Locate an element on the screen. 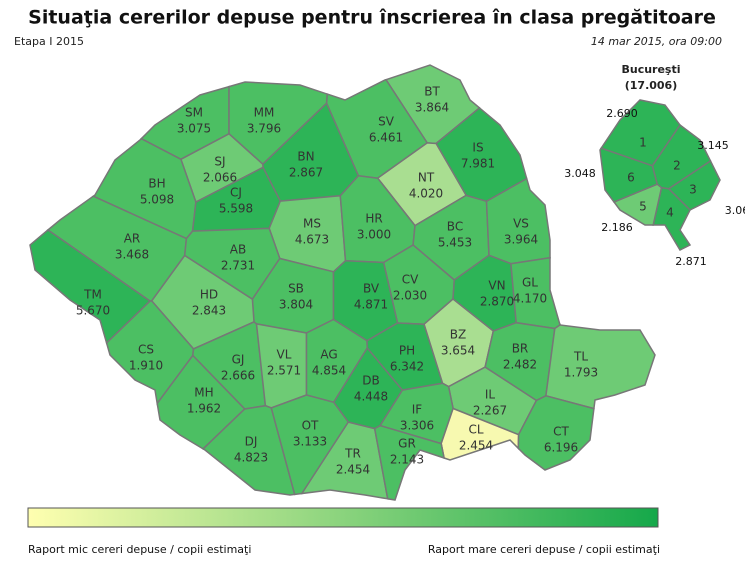 The width and height of the screenshot is (745, 584). county-code: TR is located at coordinates (352, 454).